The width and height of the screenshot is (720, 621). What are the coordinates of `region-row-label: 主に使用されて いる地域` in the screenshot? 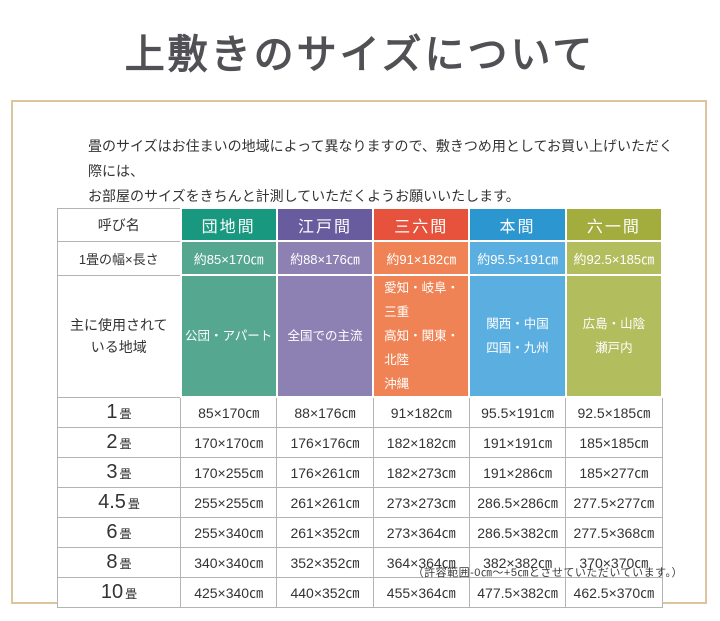 It's located at (119, 336).